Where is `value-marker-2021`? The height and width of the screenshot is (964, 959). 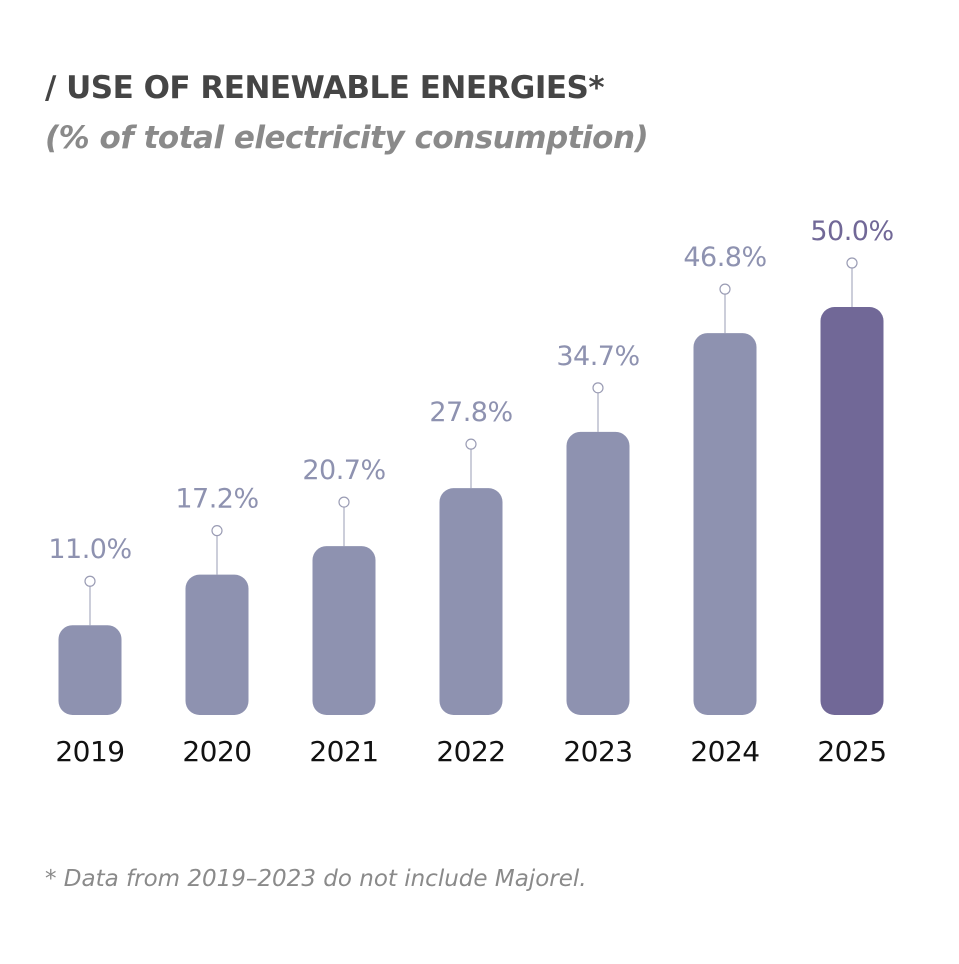
value-marker-2021 is located at coordinates (344, 502).